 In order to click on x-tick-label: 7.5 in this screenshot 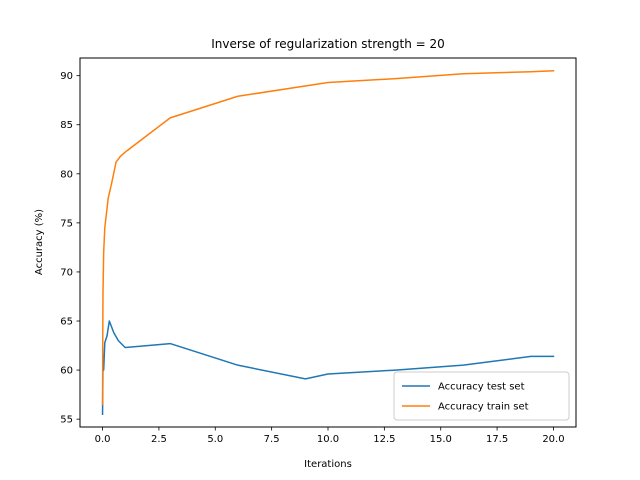, I will do `click(272, 439)`.